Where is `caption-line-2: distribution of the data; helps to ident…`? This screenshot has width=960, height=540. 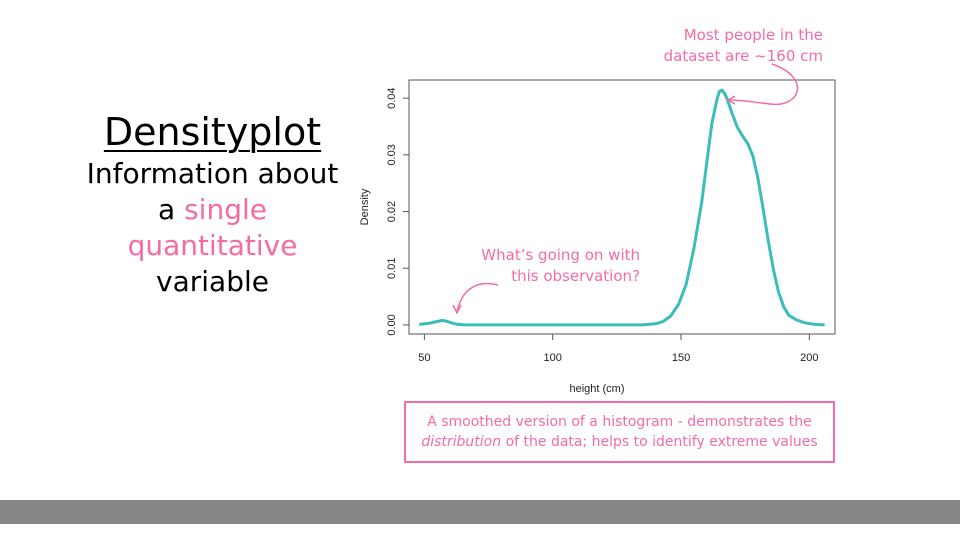
caption-line-2: distribution of the data; helps to ident… is located at coordinates (619, 442).